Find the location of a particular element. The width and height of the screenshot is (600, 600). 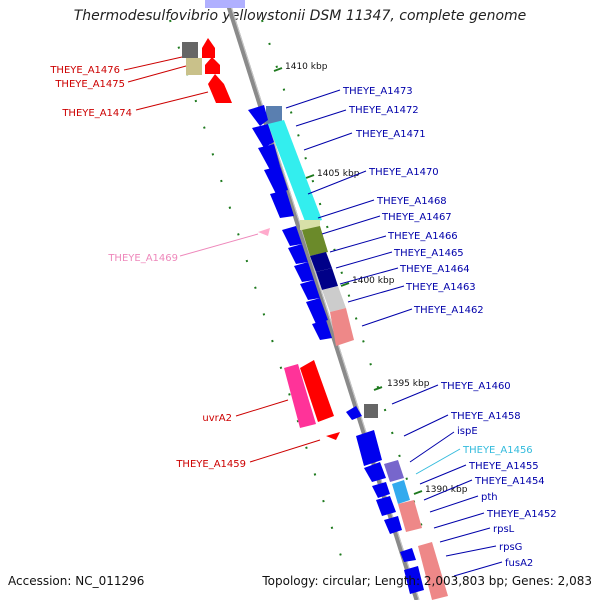

gene-arrow-c5 is located at coordinates (386, 506).